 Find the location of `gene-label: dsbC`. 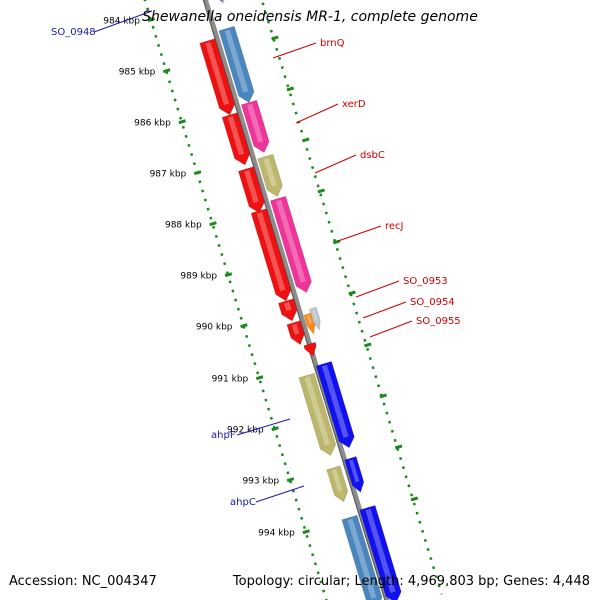

gene-label: dsbC is located at coordinates (372, 155).